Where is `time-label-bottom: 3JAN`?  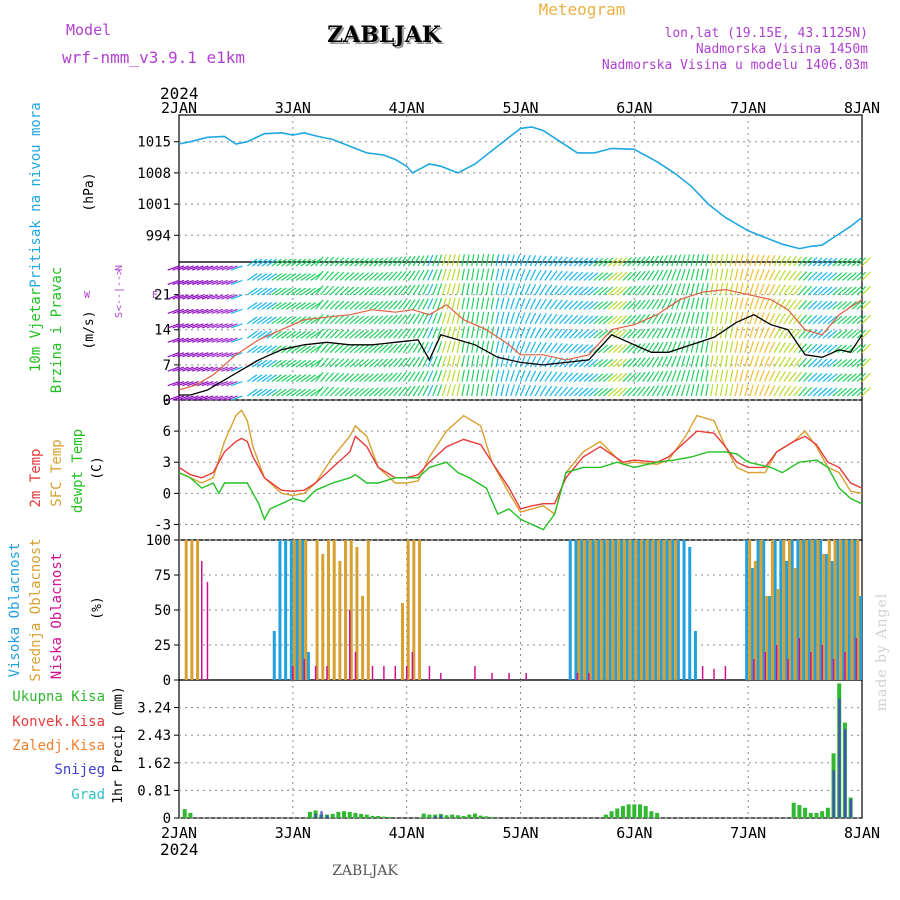
time-label-bottom: 3JAN is located at coordinates (293, 833).